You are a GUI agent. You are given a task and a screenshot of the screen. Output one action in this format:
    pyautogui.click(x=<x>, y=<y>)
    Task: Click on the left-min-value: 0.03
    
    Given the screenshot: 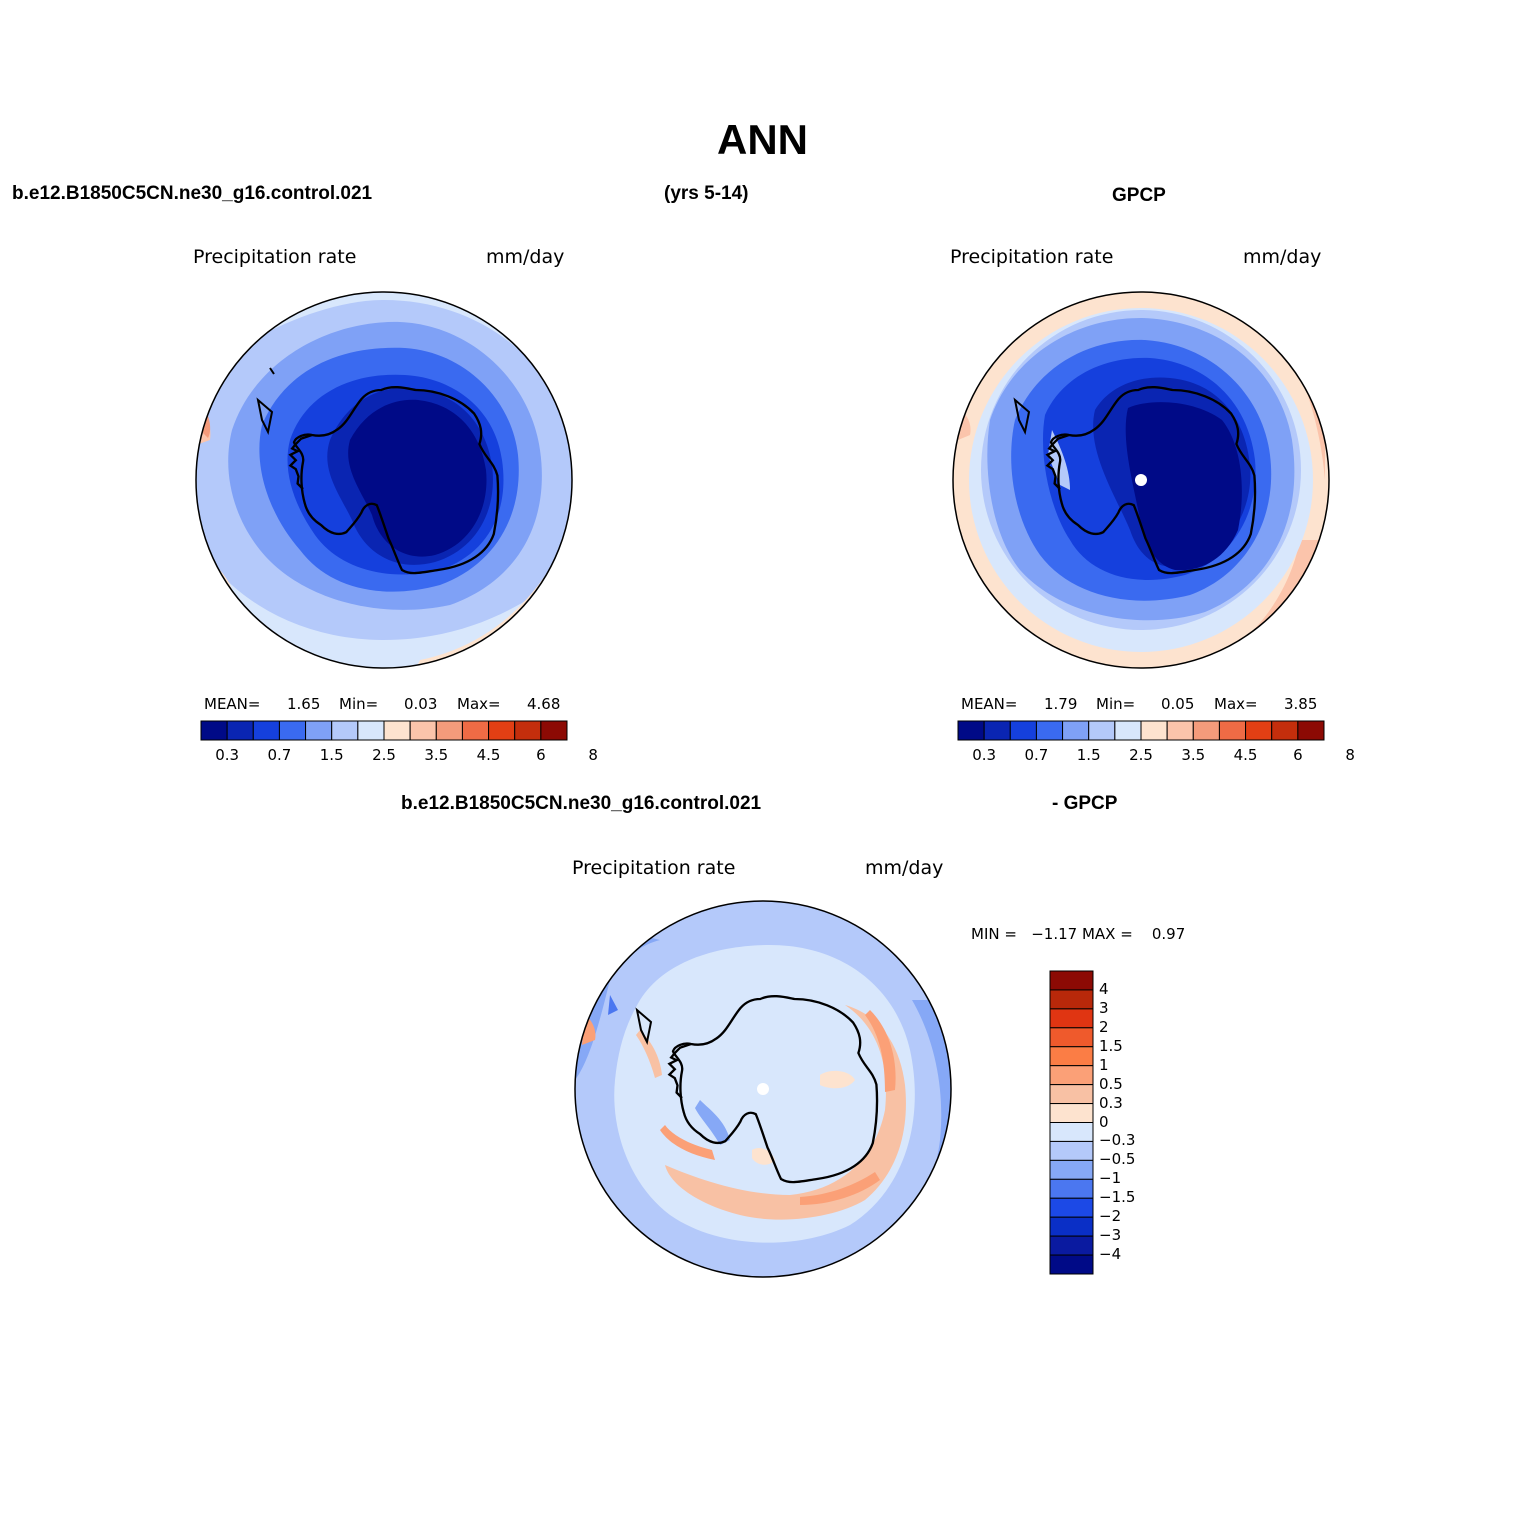 What is the action you would take?
    pyautogui.click(x=421, y=704)
    